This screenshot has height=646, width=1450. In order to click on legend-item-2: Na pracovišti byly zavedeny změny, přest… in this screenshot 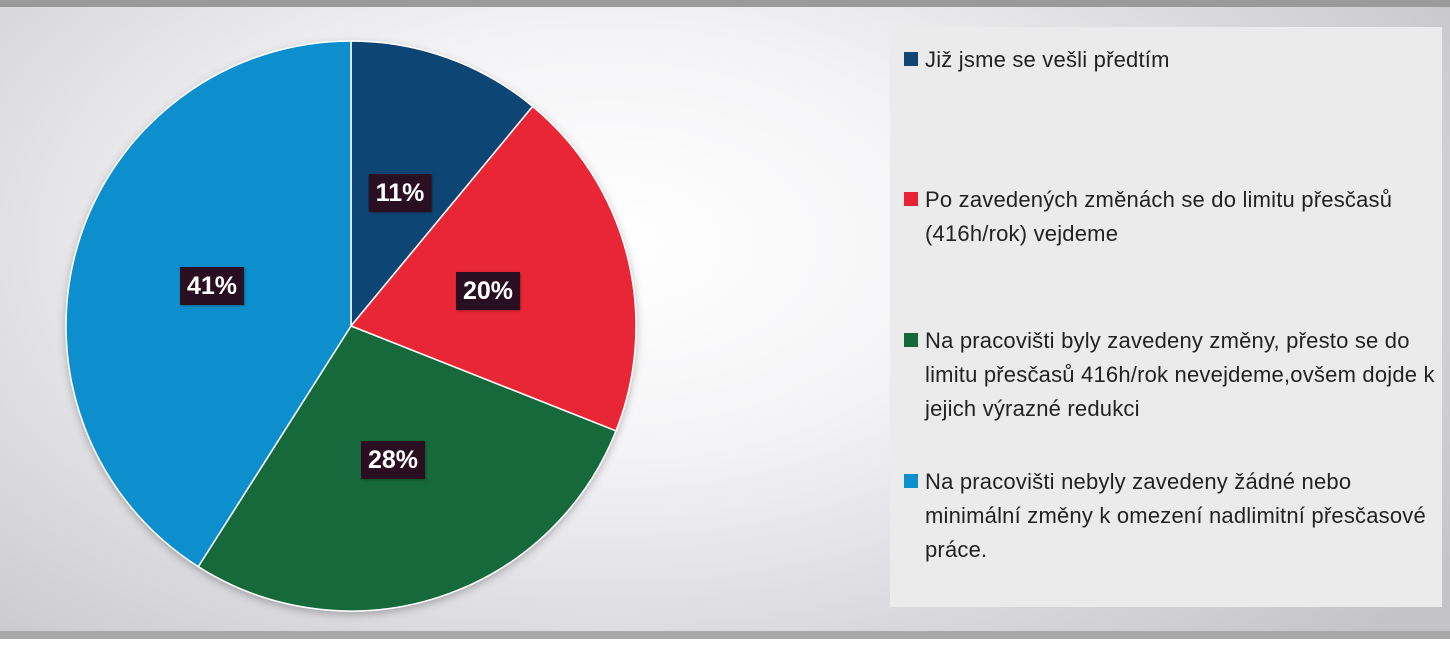, I will do `click(1170, 375)`.